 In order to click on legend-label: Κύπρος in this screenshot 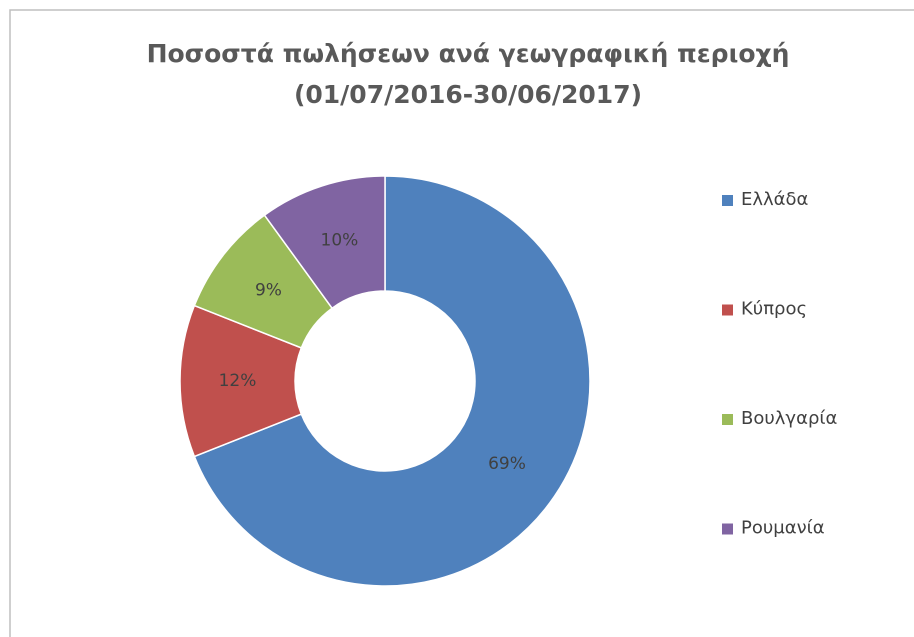, I will do `click(774, 309)`.